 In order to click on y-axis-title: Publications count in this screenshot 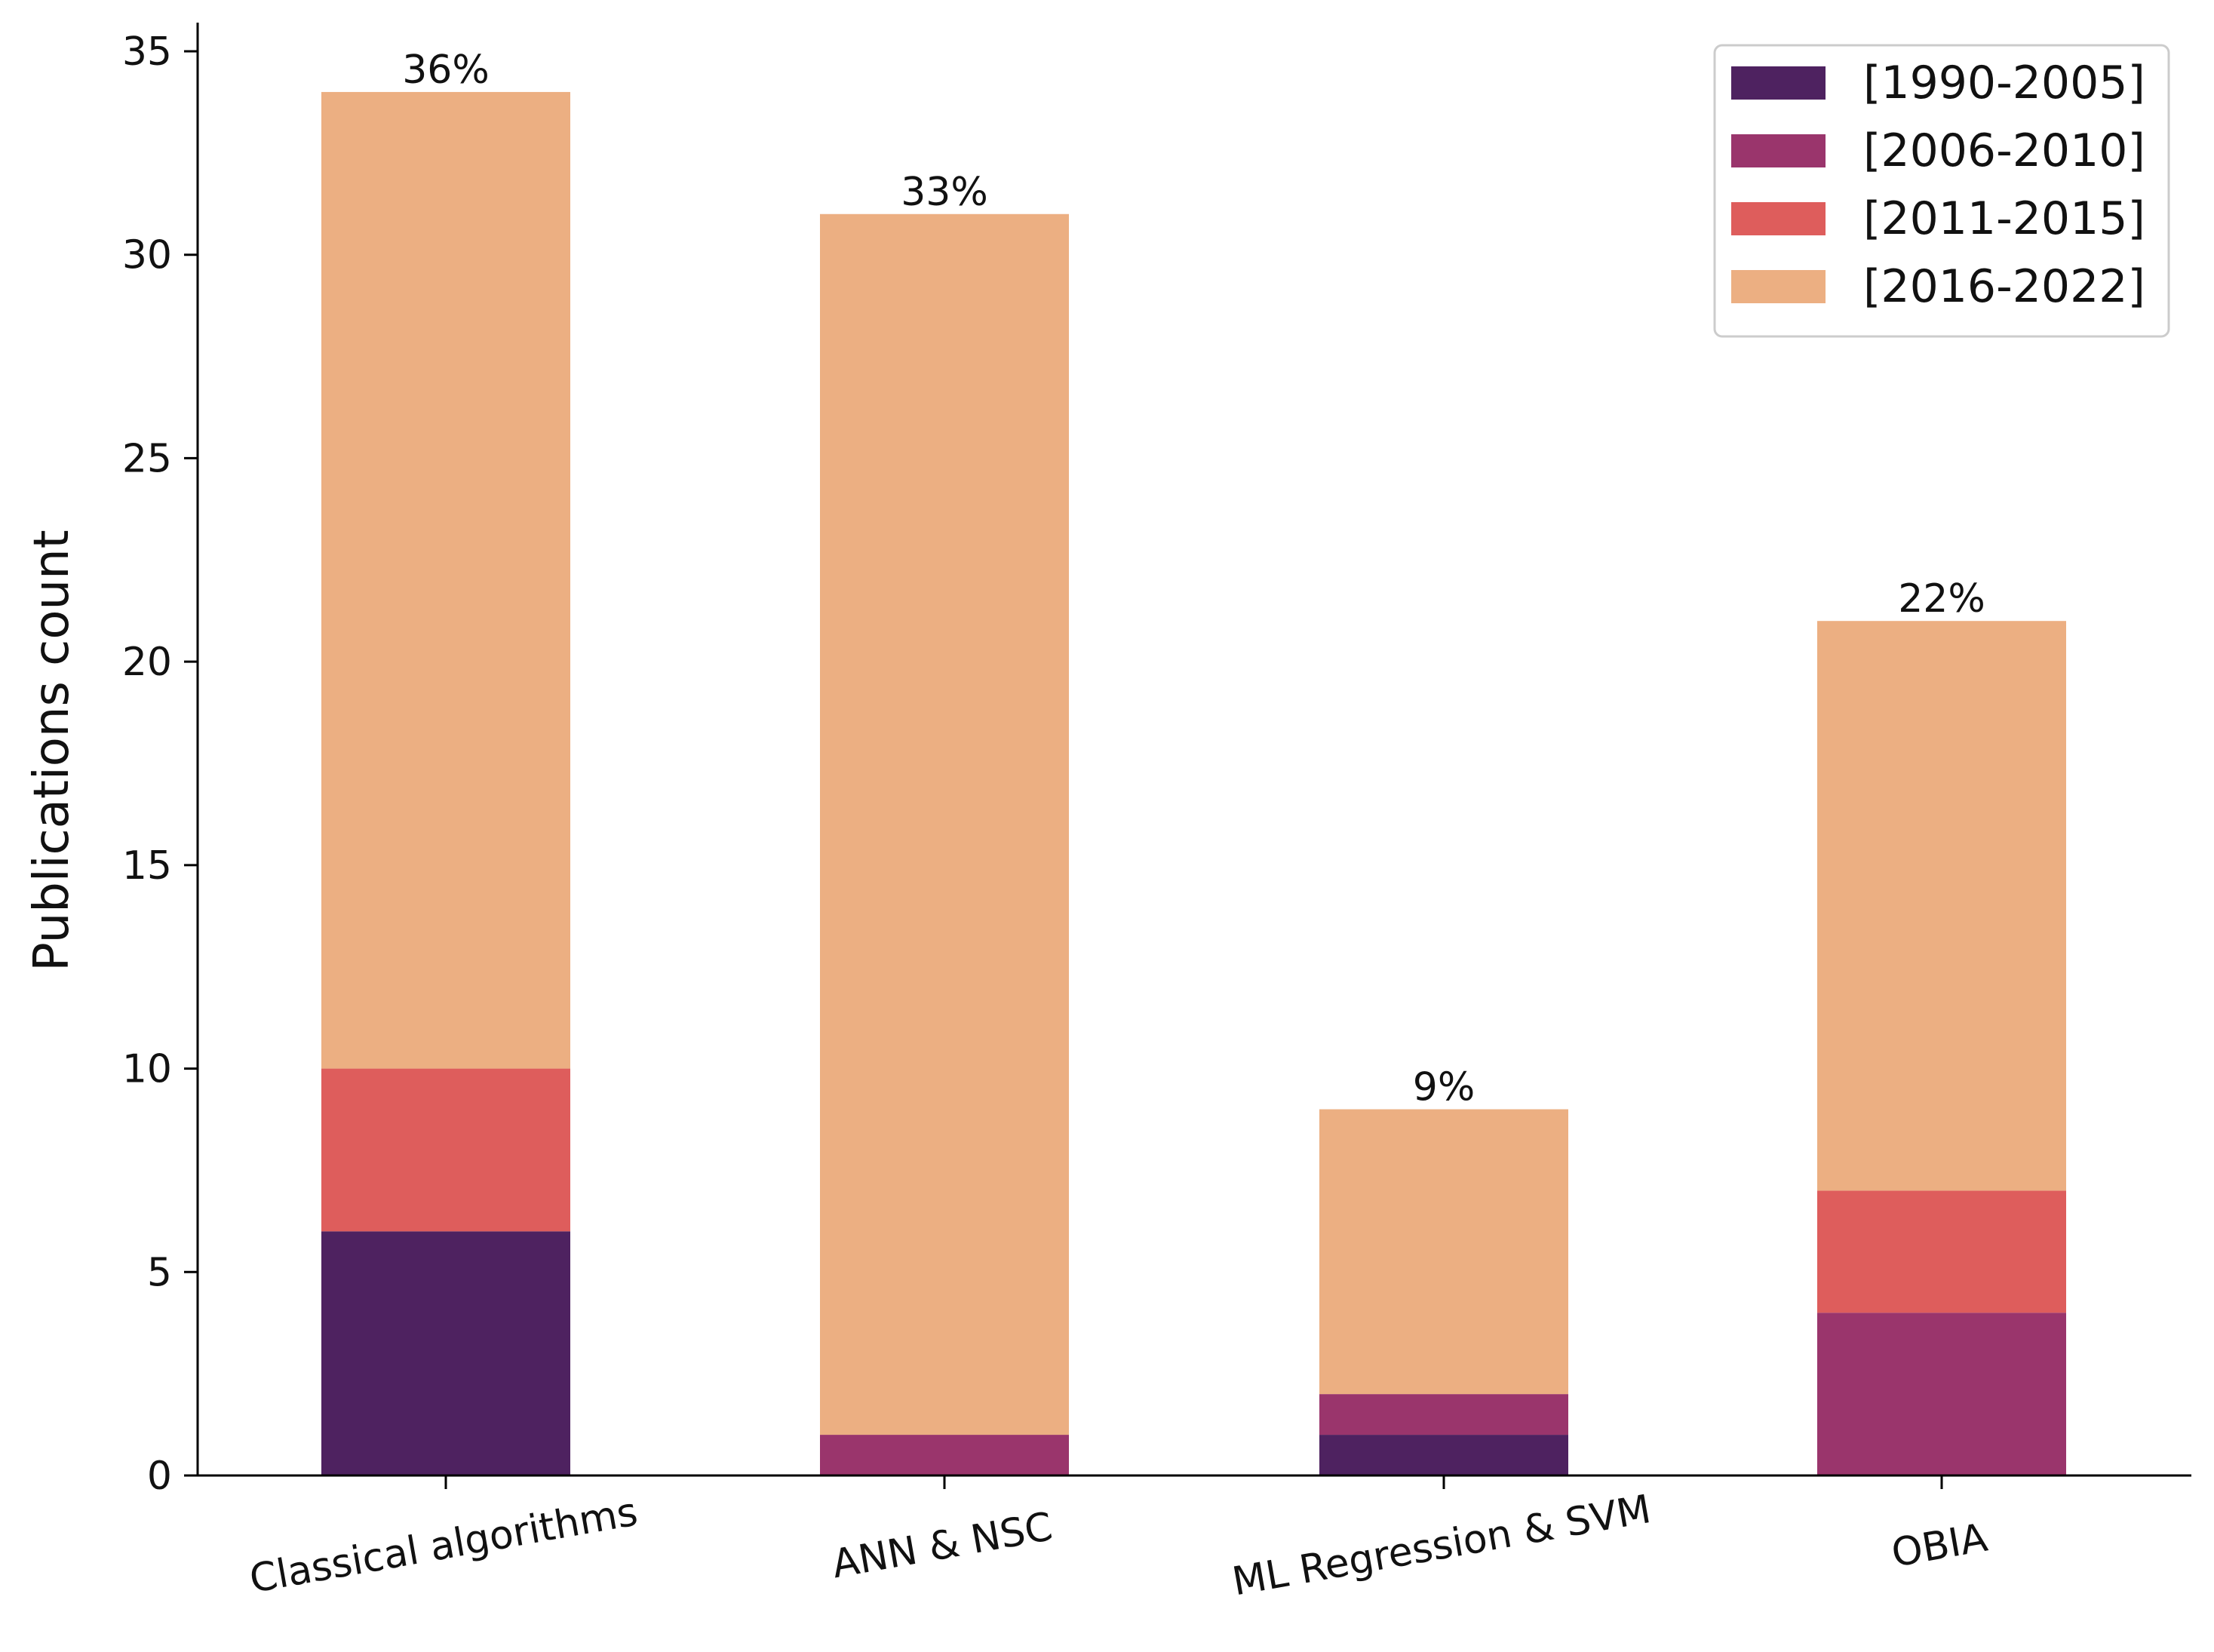, I will do `click(52, 750)`.